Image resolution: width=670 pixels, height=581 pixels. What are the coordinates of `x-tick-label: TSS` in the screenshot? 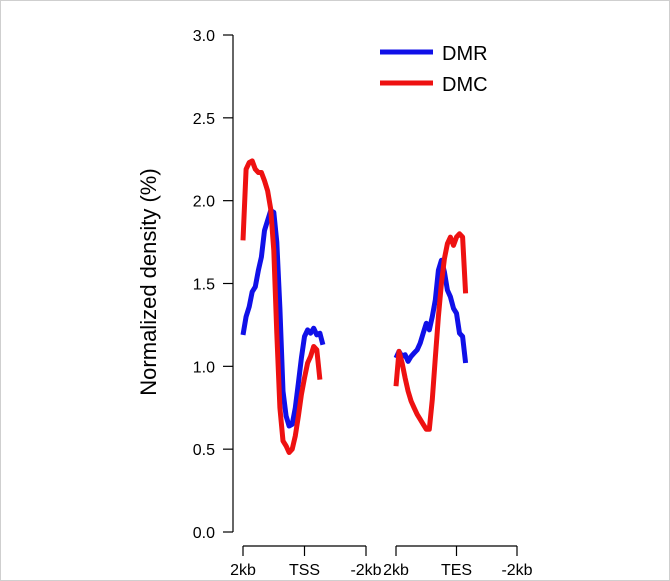 It's located at (304, 570).